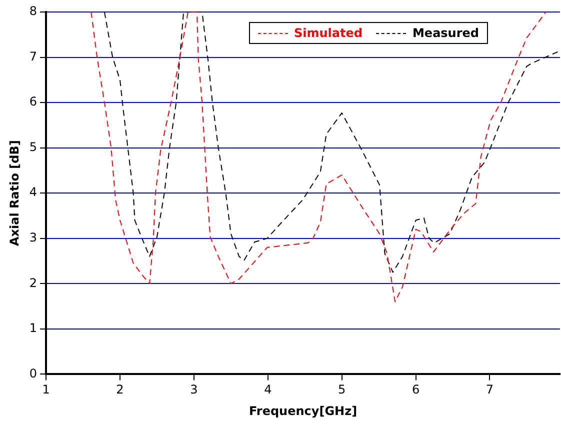  Describe the element at coordinates (194, 389) in the screenshot. I see `x-tick-label: 3` at that location.